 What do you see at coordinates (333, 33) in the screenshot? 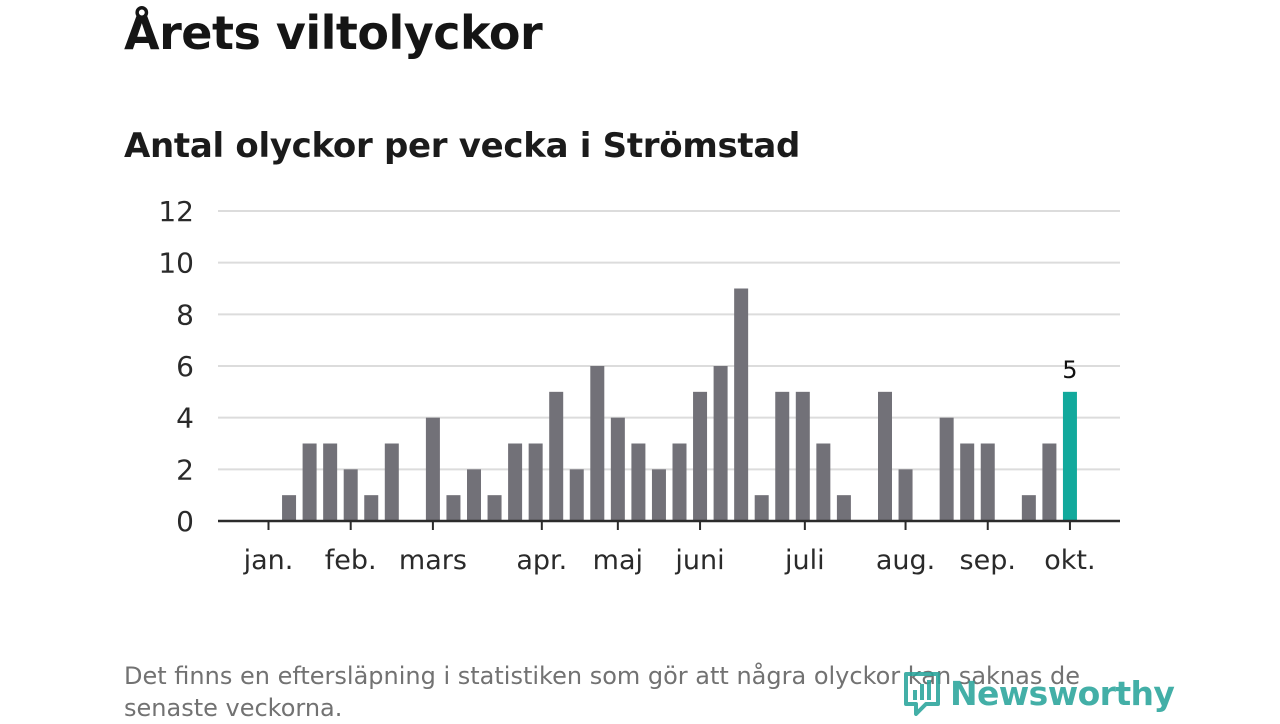
I see `chart-title: Årets viltolyckor` at bounding box center [333, 33].